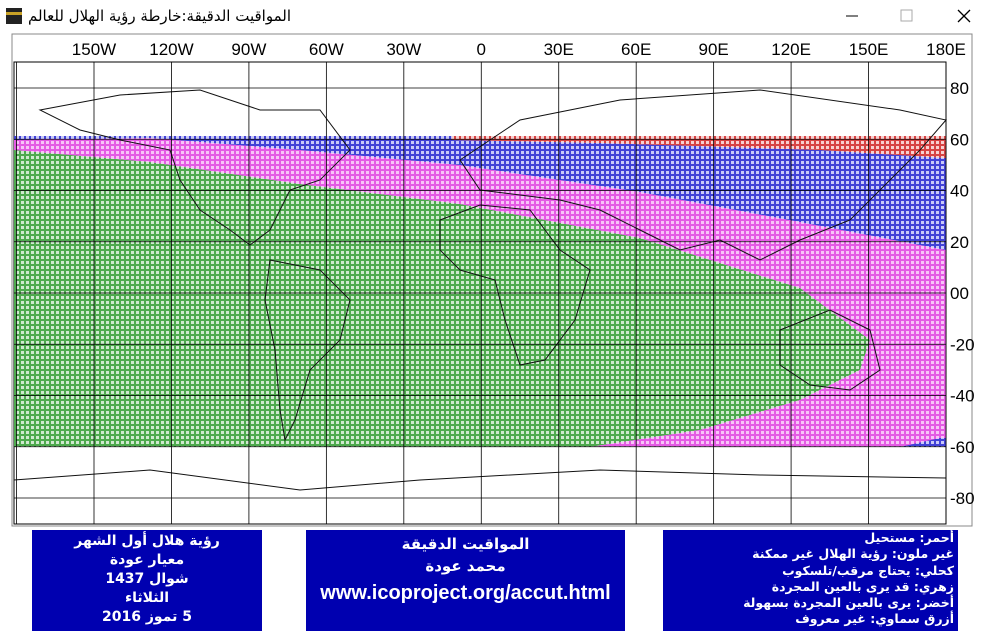  What do you see at coordinates (791, 49) in the screenshot?
I see `longitude-label: 120E` at bounding box center [791, 49].